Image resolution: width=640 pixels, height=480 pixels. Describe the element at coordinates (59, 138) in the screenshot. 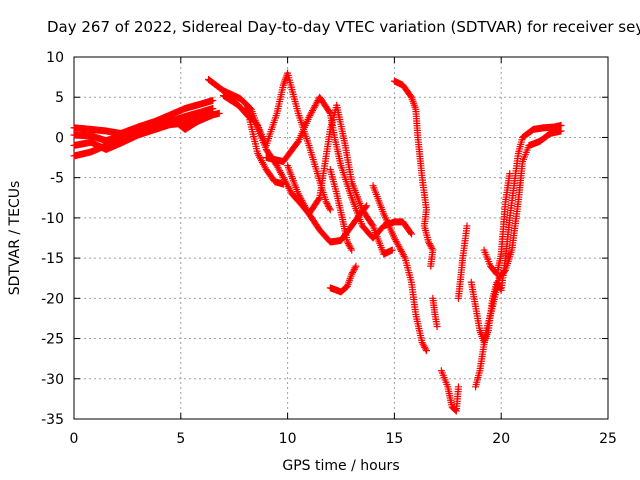

I see `y-tick-label: 0` at that location.